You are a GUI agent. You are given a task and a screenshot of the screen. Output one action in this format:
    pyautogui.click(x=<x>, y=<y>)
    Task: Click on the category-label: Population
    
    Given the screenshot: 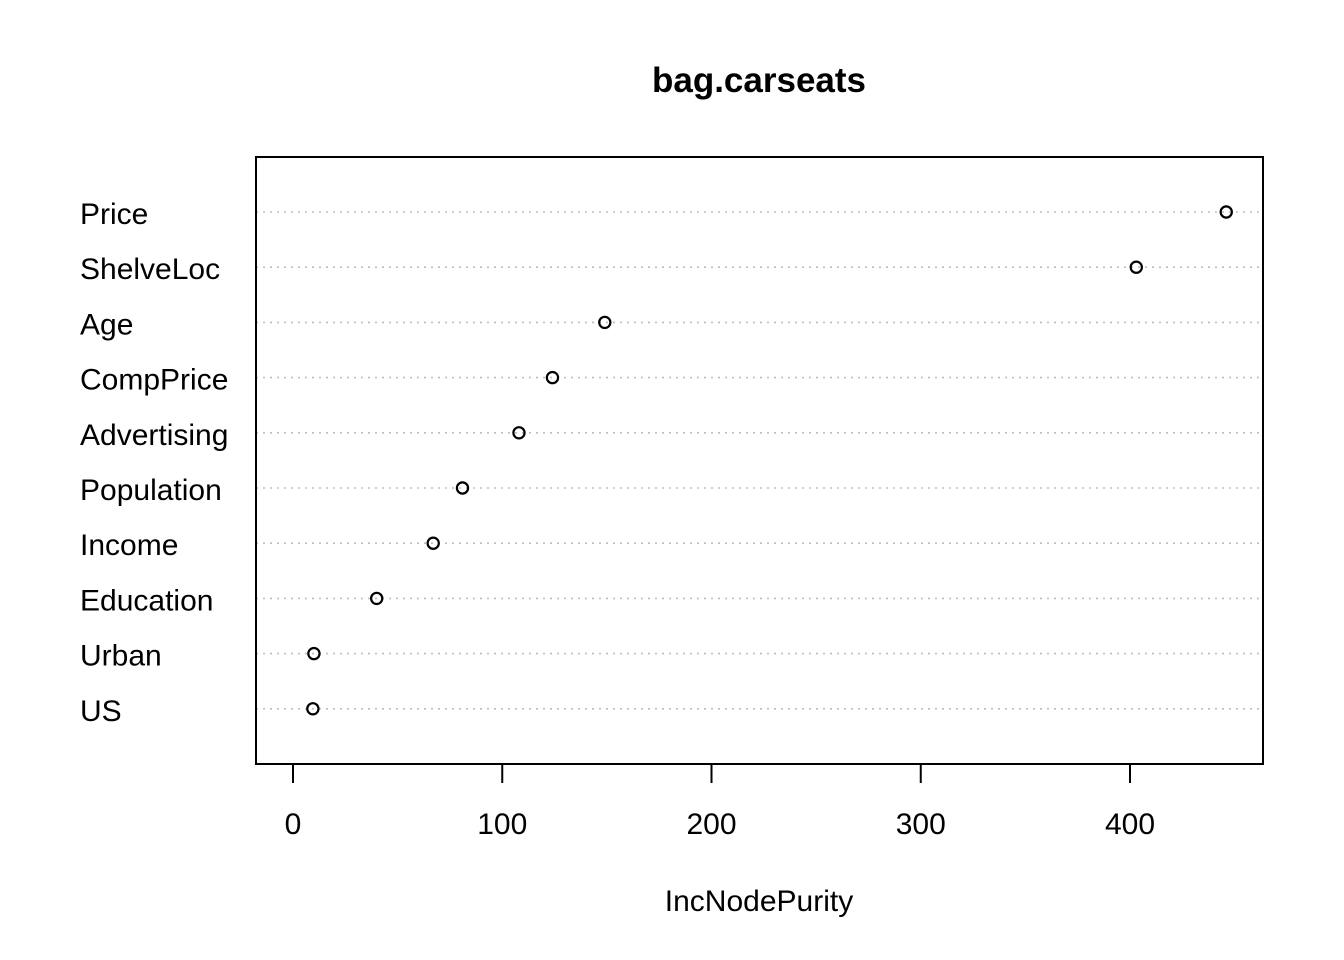 What is the action you would take?
    pyautogui.click(x=151, y=490)
    